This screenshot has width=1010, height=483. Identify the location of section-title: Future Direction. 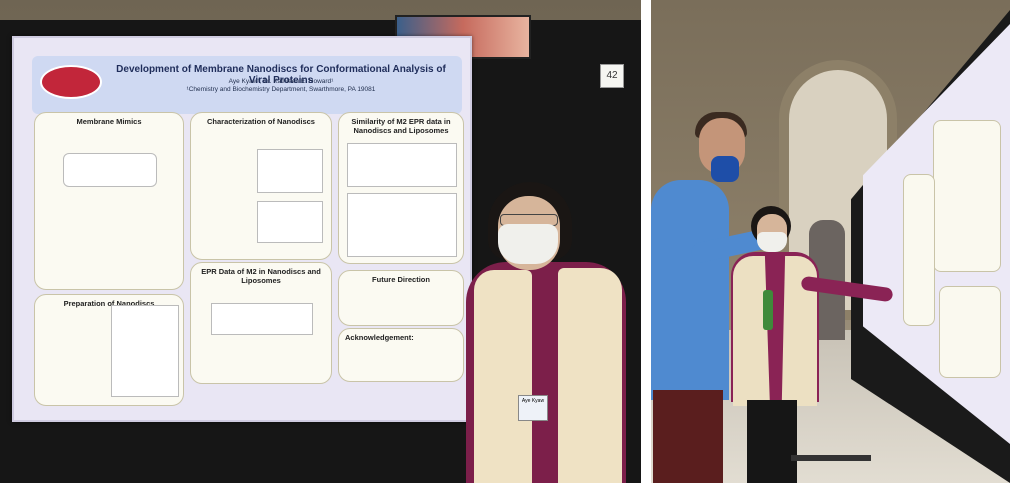
(401, 279).